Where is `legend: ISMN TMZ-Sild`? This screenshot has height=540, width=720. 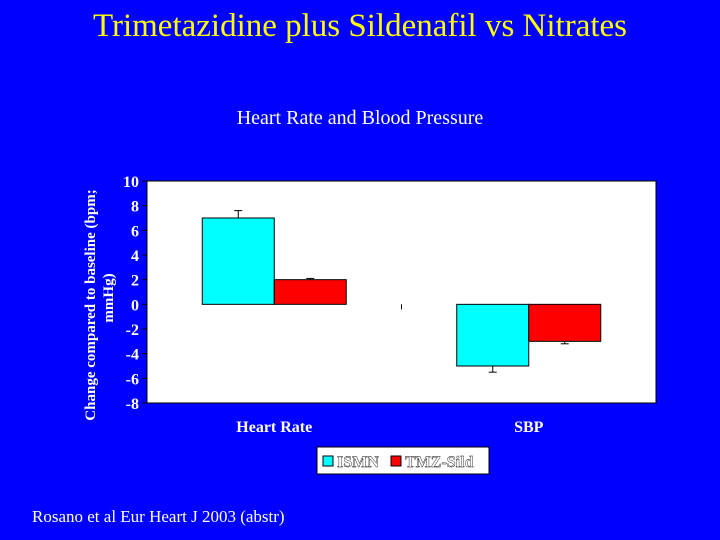
legend: ISMN TMZ-Sild is located at coordinates (403, 460).